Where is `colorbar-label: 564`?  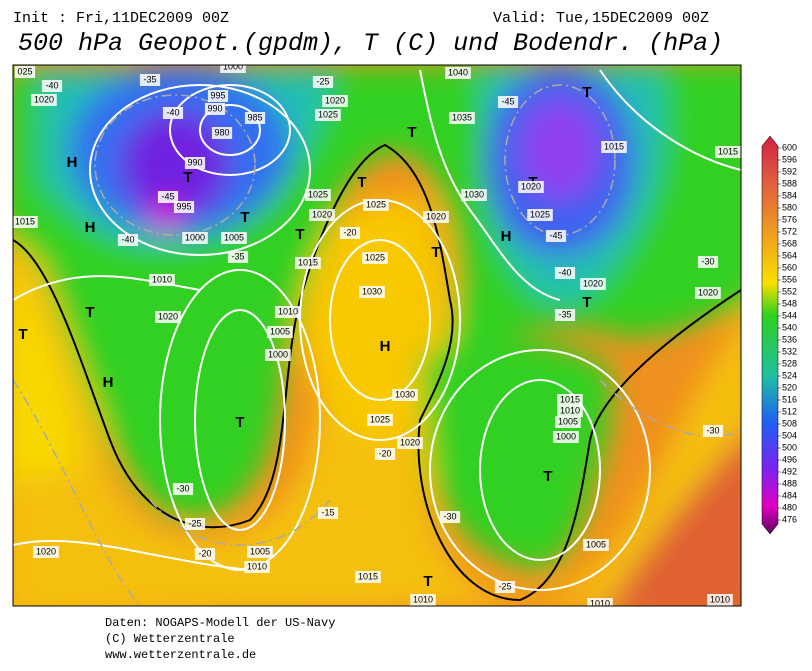
colorbar-label: 564 is located at coordinates (789, 255).